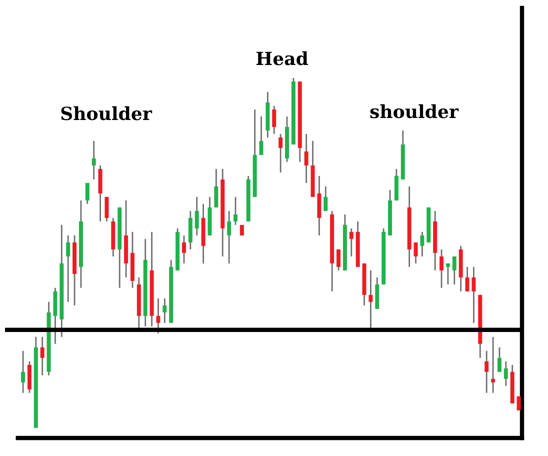 This screenshot has height=456, width=548. What do you see at coordinates (282, 58) in the screenshot?
I see `text: Head` at bounding box center [282, 58].